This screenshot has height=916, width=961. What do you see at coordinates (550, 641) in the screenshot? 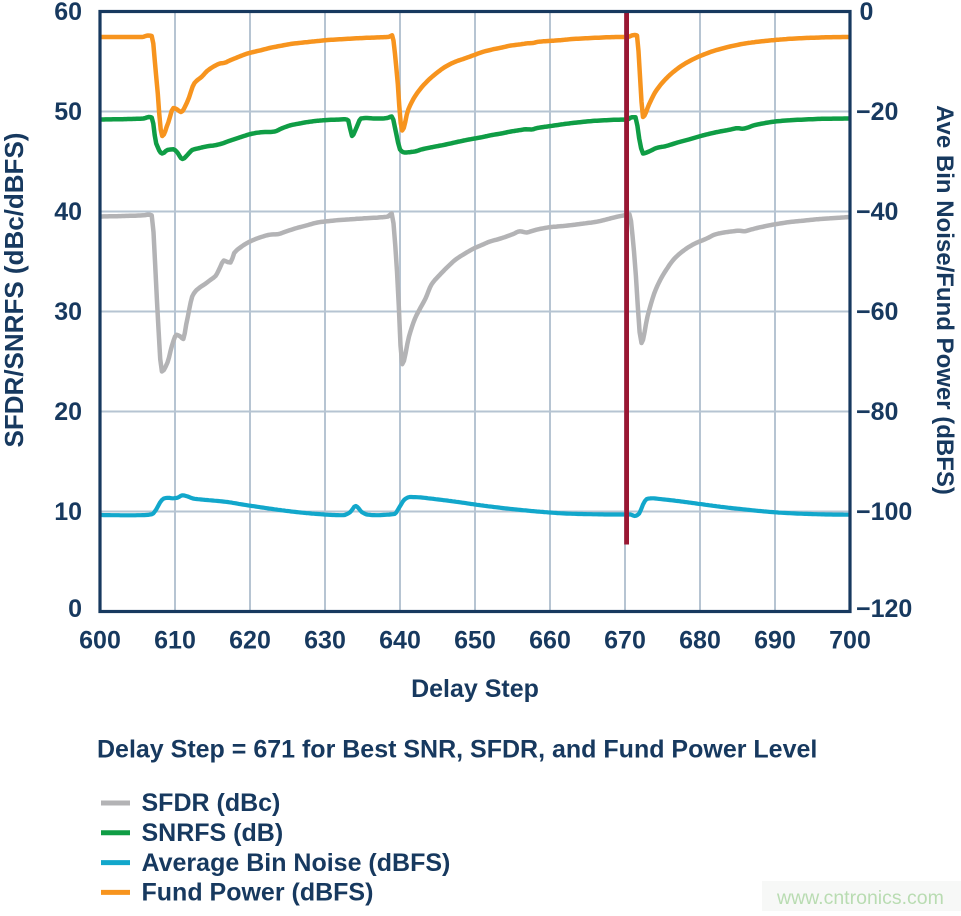
I see `svg-text: 660` at bounding box center [550, 641].